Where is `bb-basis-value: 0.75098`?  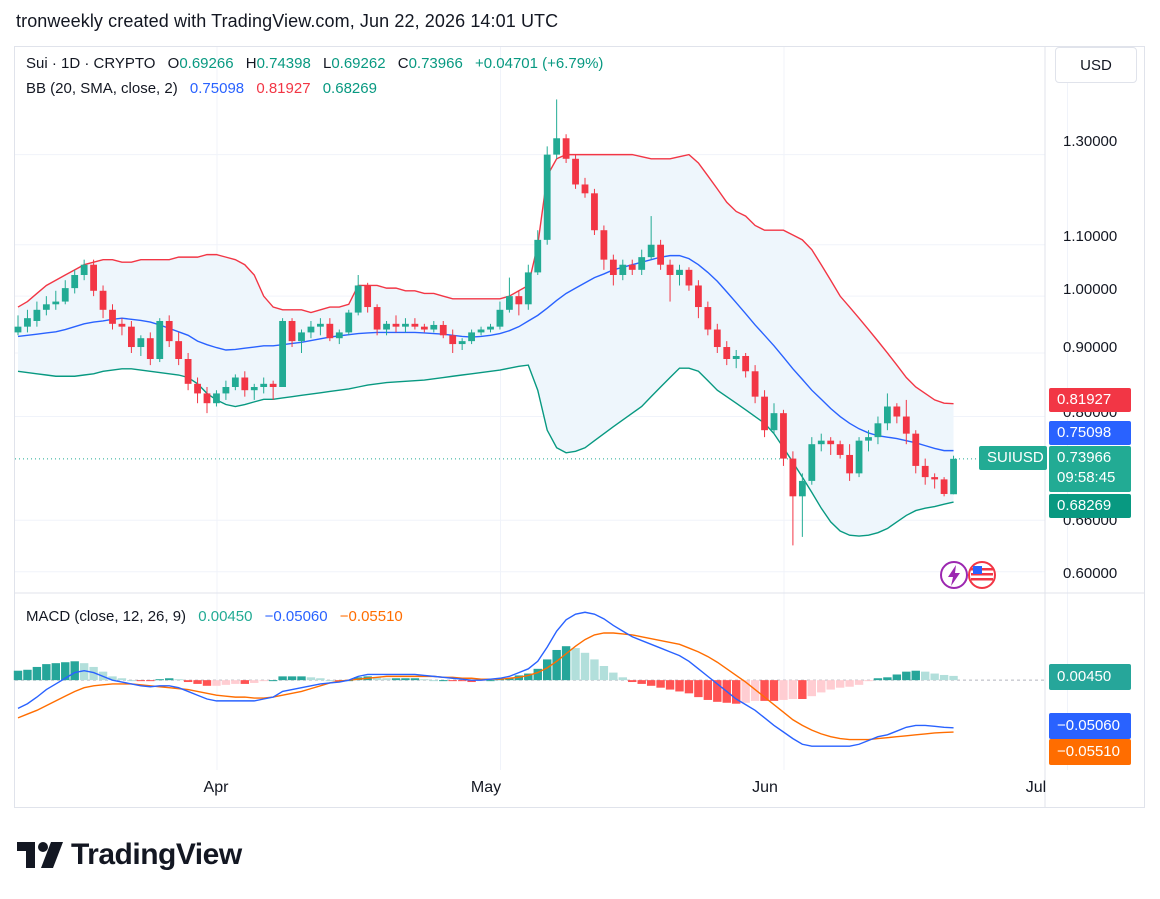 bb-basis-value: 0.75098 is located at coordinates (217, 88).